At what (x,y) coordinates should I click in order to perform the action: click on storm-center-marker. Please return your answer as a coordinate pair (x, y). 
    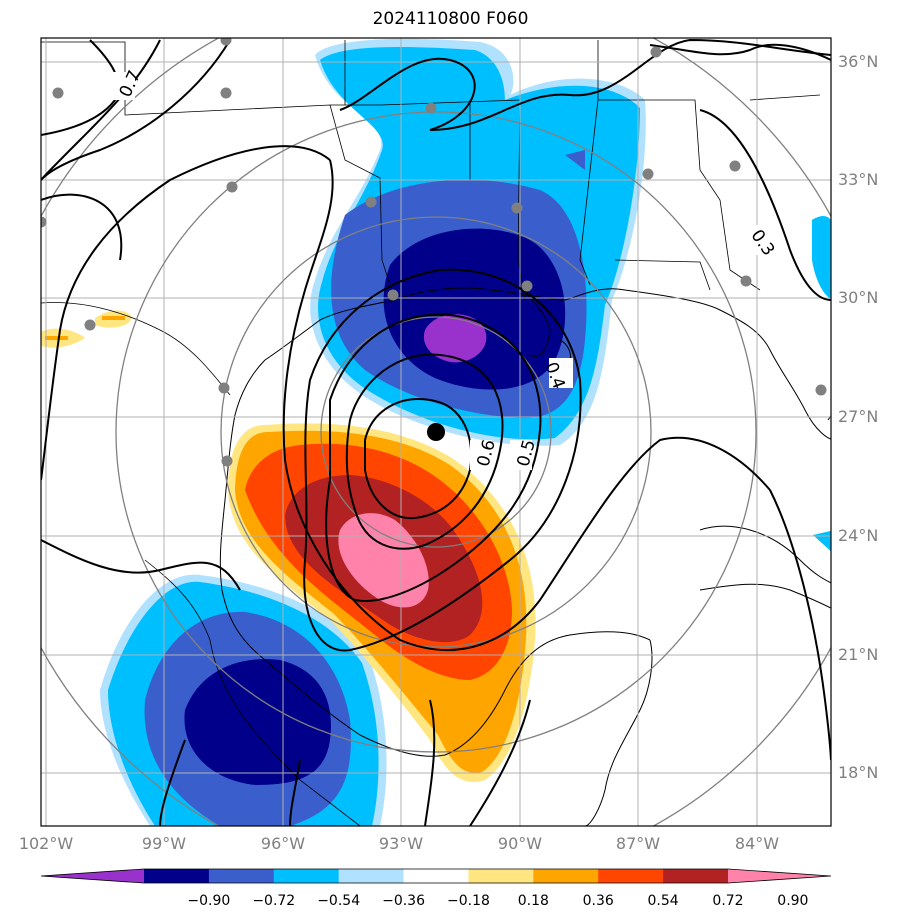
    Looking at the image, I should click on (436, 432).